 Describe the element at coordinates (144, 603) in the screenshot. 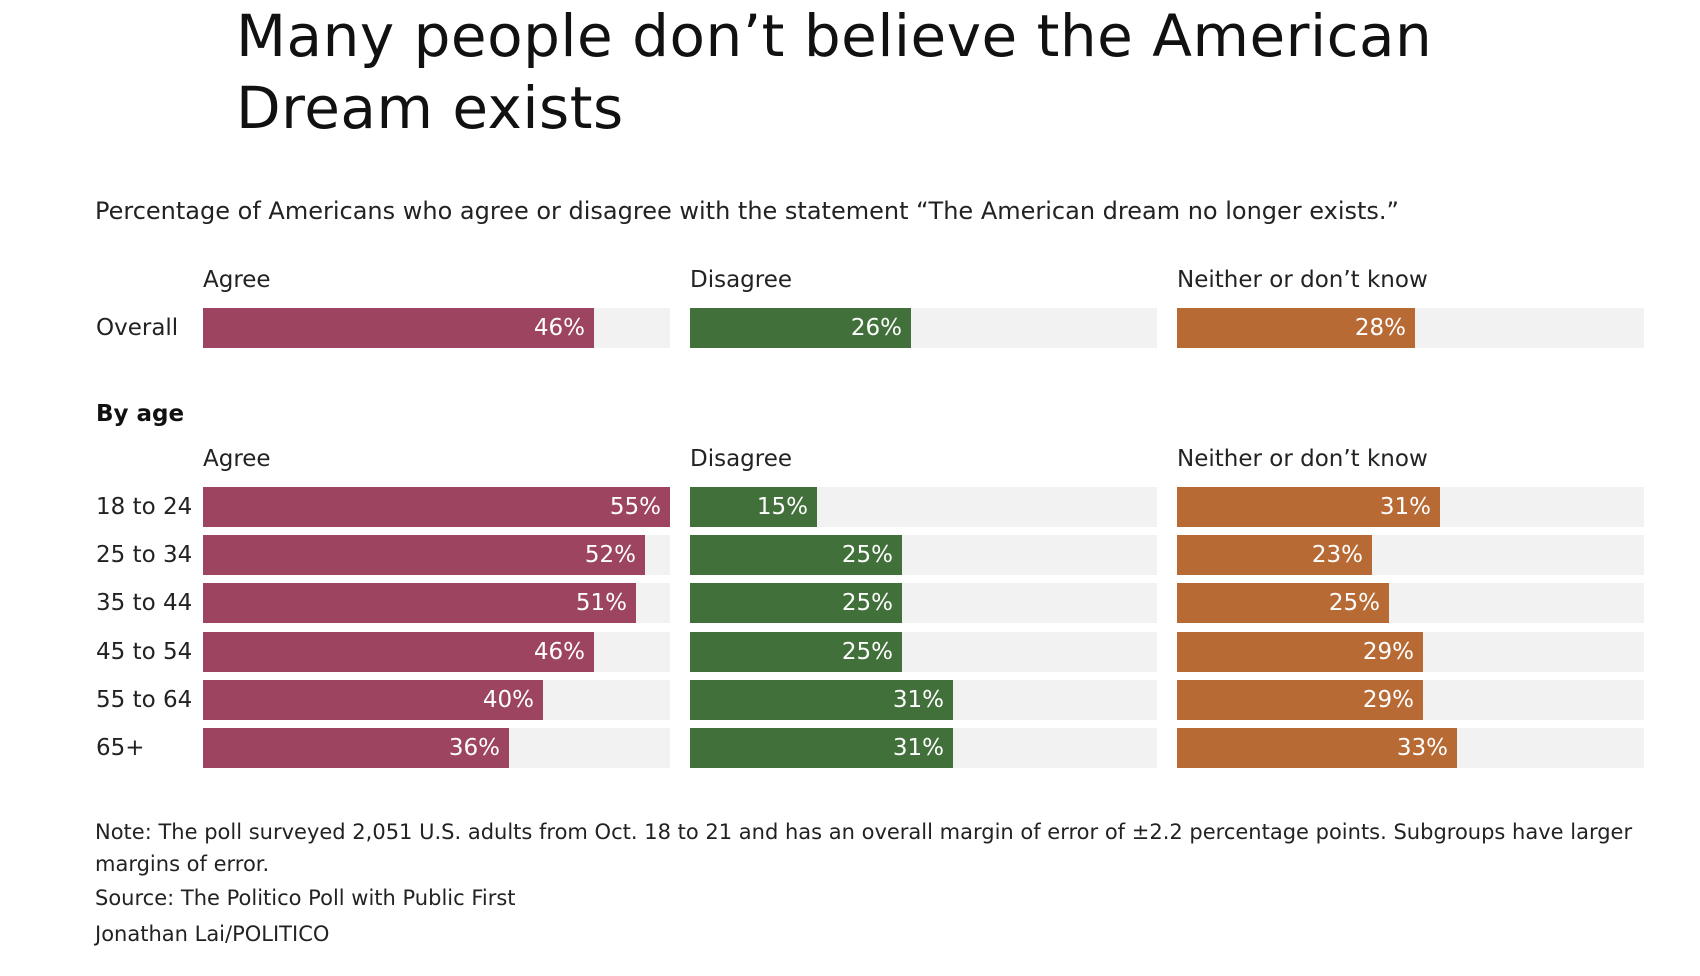

I see `row-label-35-to-44: 35 to 44` at that location.